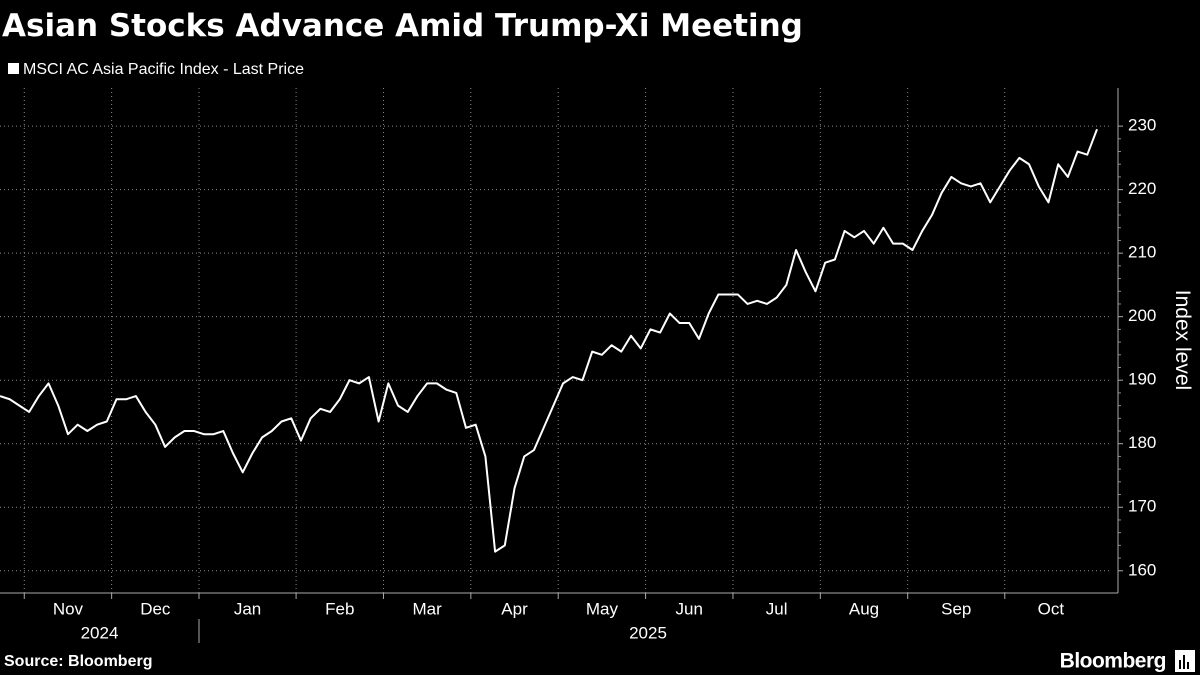  Describe the element at coordinates (428, 608) in the screenshot. I see `x-tick-label: Mar` at that location.